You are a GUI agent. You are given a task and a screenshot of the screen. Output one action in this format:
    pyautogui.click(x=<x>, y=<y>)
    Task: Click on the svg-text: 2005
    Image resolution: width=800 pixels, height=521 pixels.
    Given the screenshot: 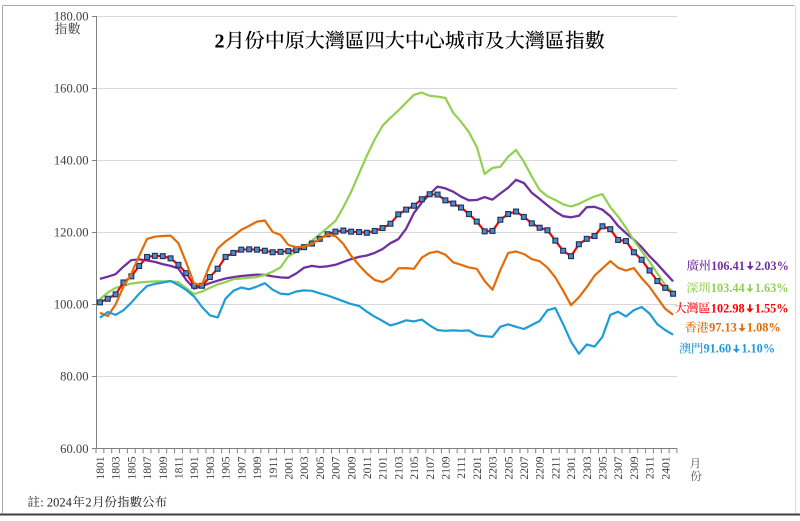 What is the action you would take?
    pyautogui.click(x=320, y=467)
    